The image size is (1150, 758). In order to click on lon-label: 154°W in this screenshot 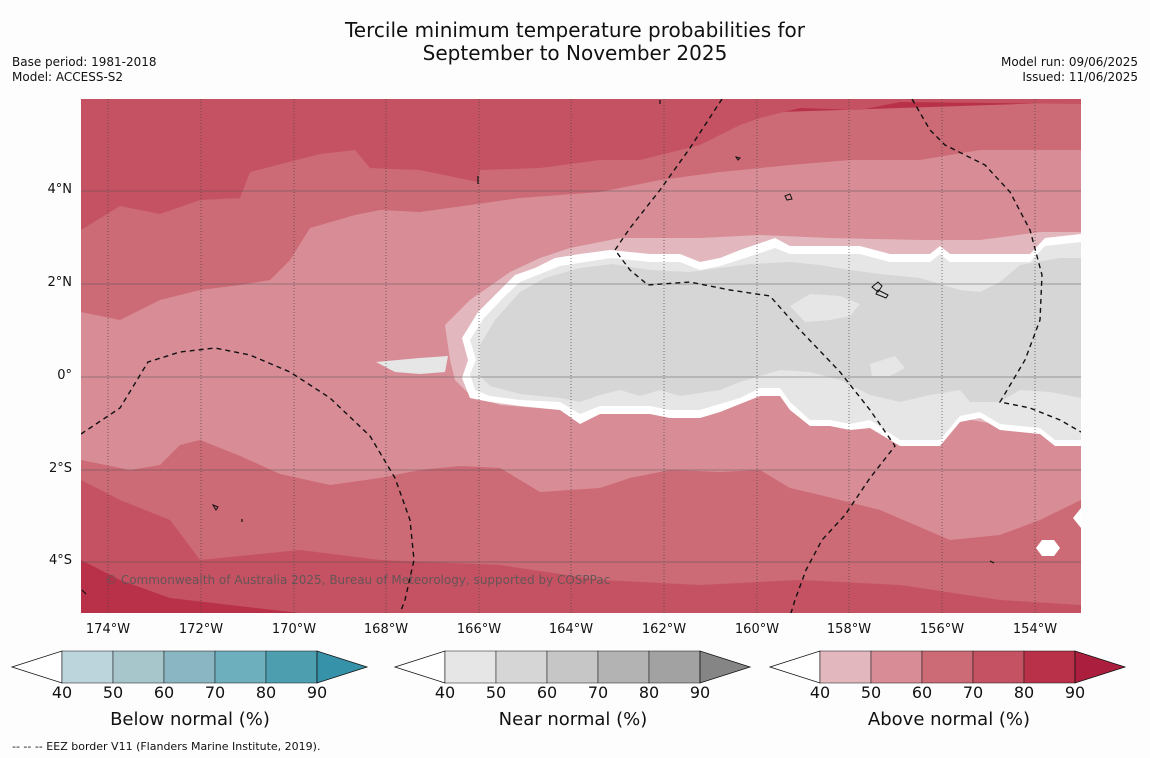, I will do `click(1035, 629)`.